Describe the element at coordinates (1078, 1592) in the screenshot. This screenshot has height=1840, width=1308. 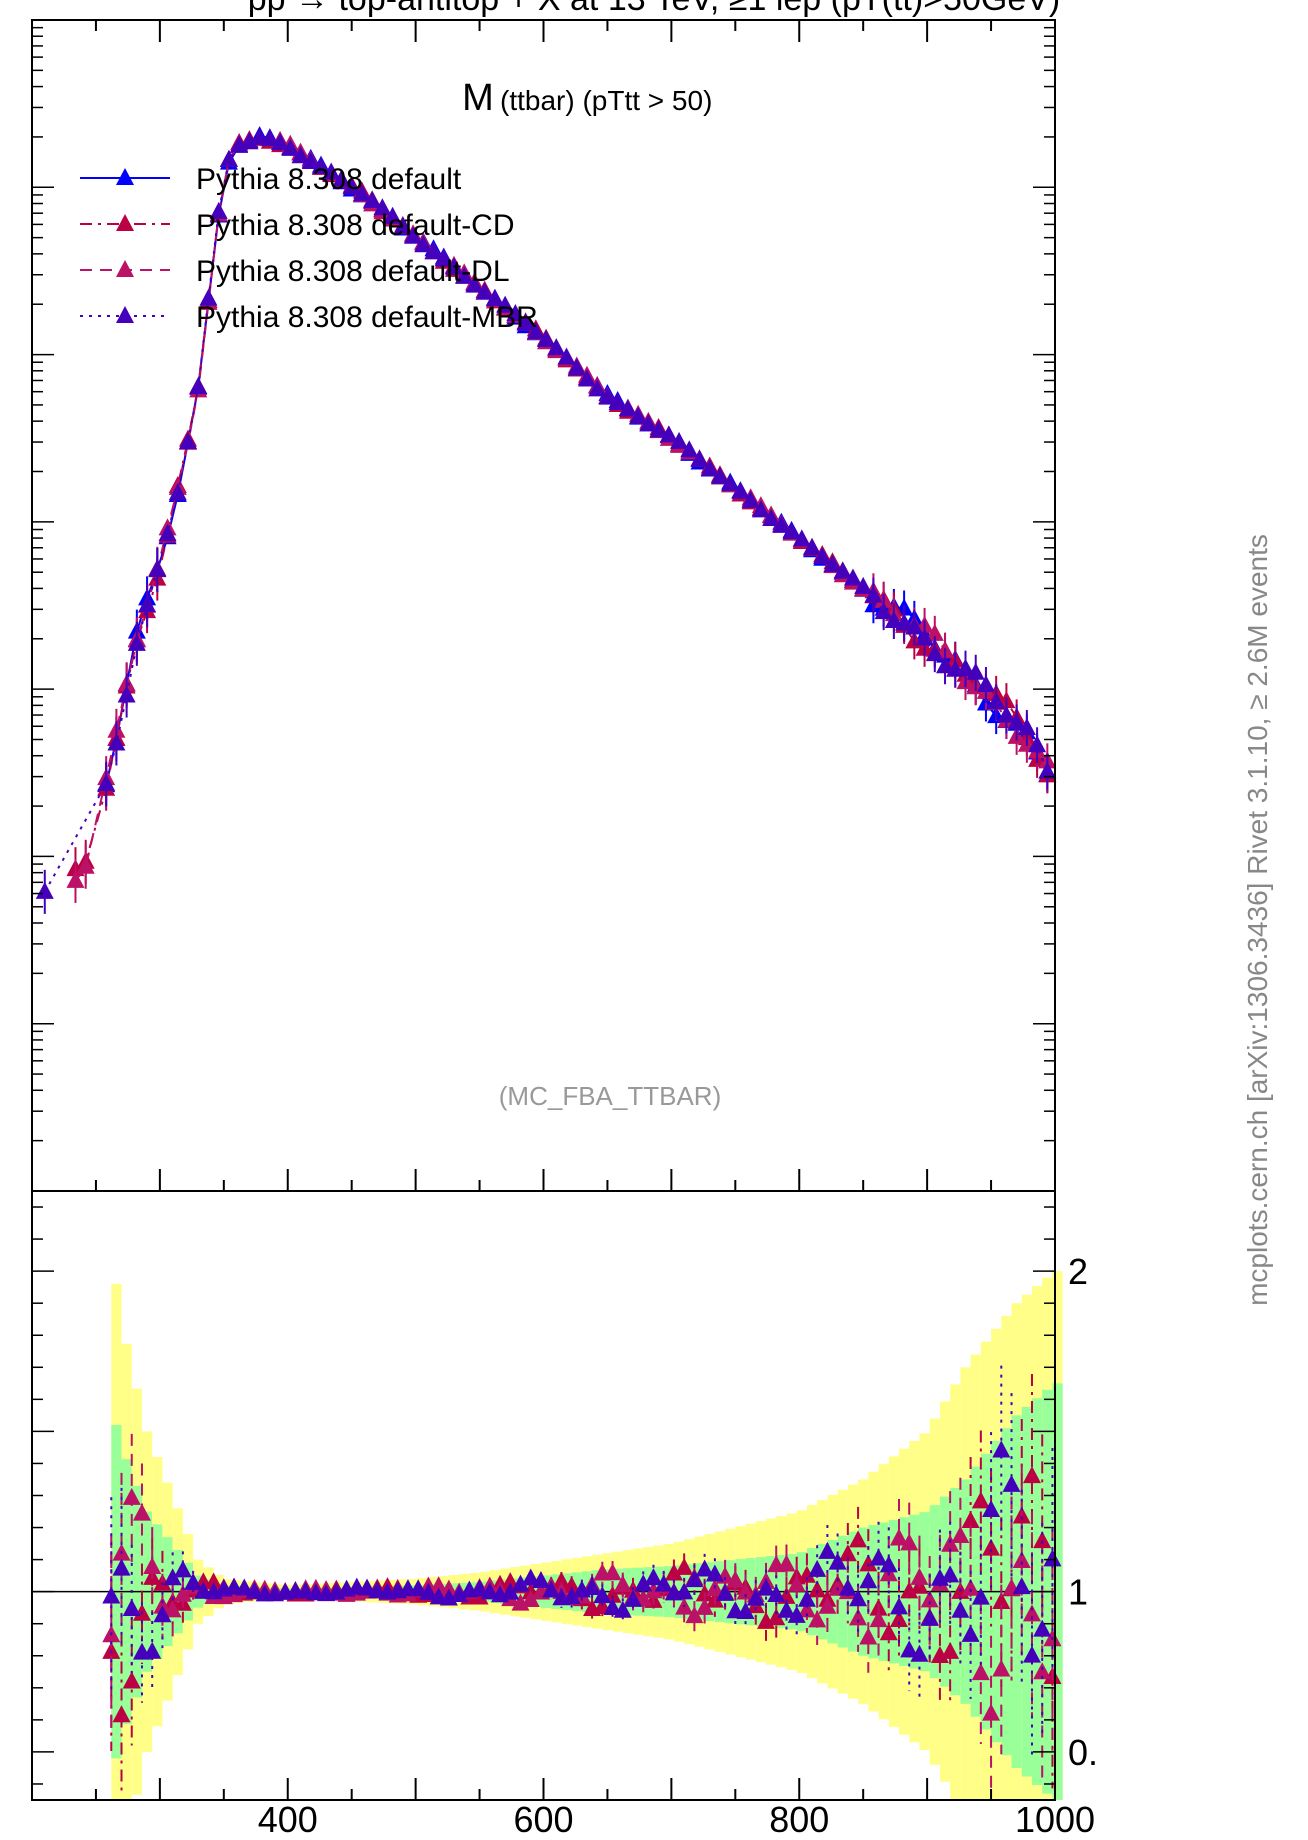
I see `ratio-y-tick-label: 1` at that location.